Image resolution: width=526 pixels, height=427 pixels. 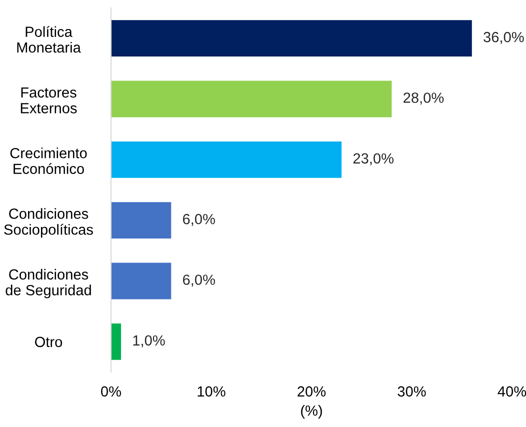 What do you see at coordinates (373, 159) in the screenshot?
I see `data-label: 23,0%` at bounding box center [373, 159].